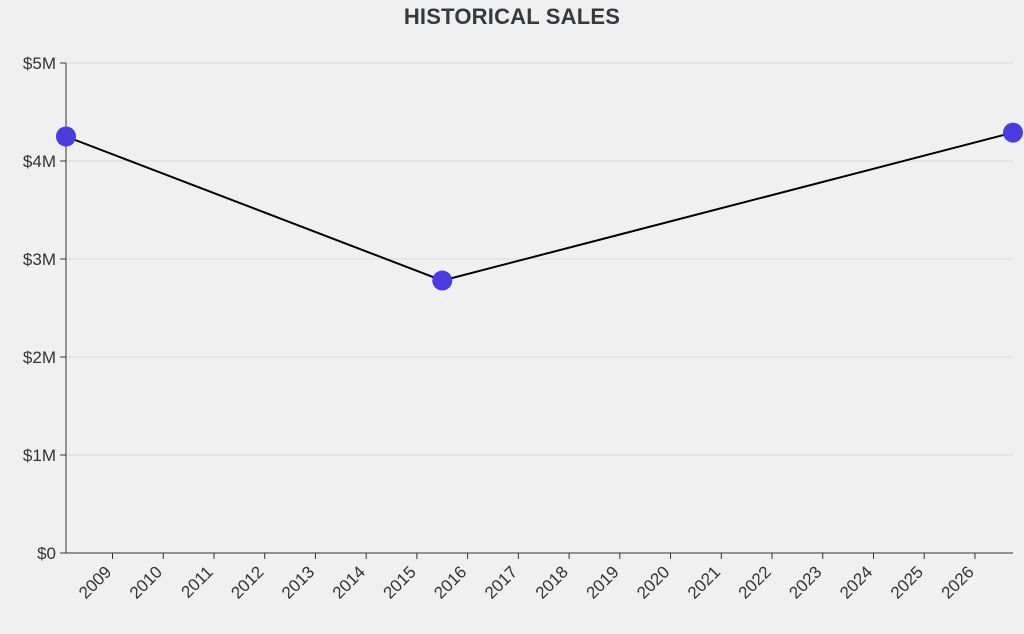  What do you see at coordinates (39, 161) in the screenshot?
I see `y-tick-label: $4M` at bounding box center [39, 161].